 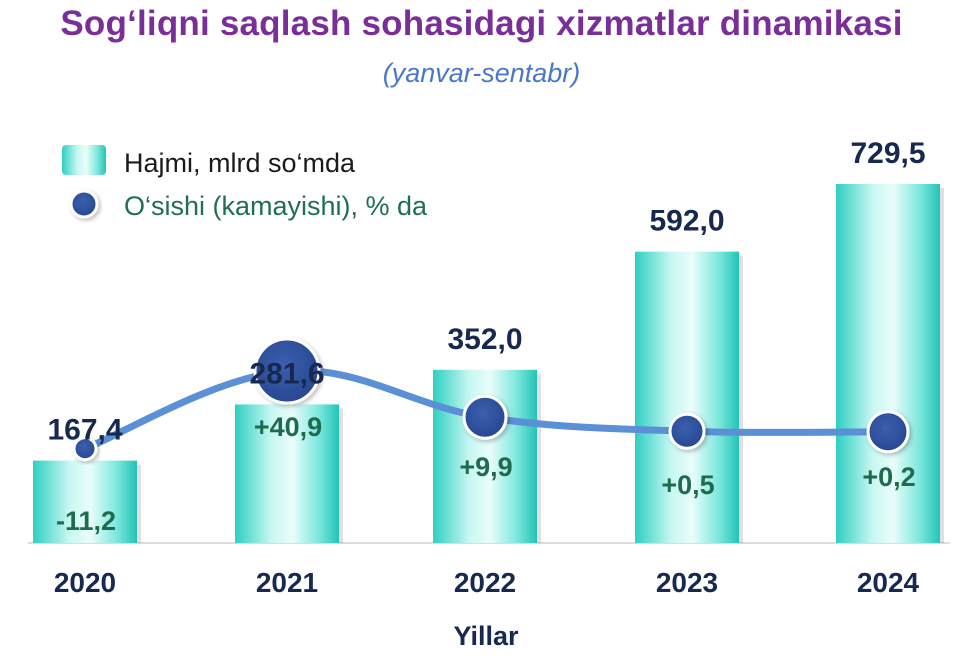 I want to click on growth-value-label: +0,2, so click(x=888, y=477).